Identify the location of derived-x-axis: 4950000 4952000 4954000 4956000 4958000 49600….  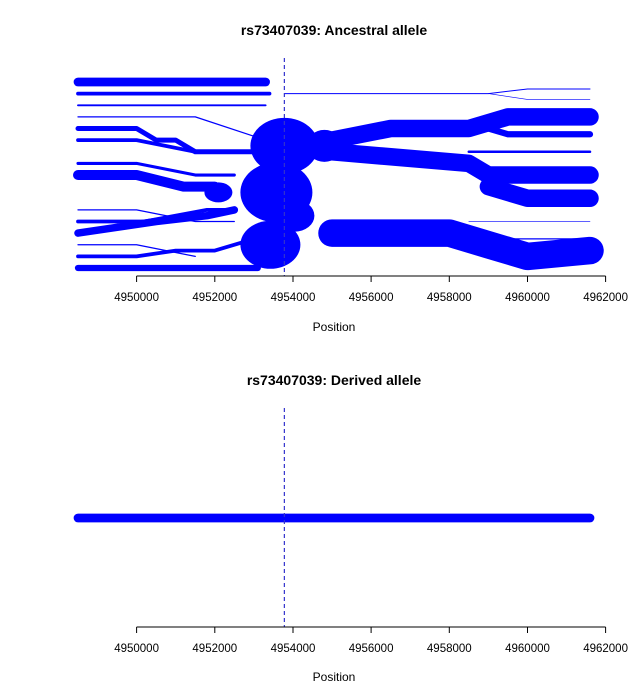
(371, 640).